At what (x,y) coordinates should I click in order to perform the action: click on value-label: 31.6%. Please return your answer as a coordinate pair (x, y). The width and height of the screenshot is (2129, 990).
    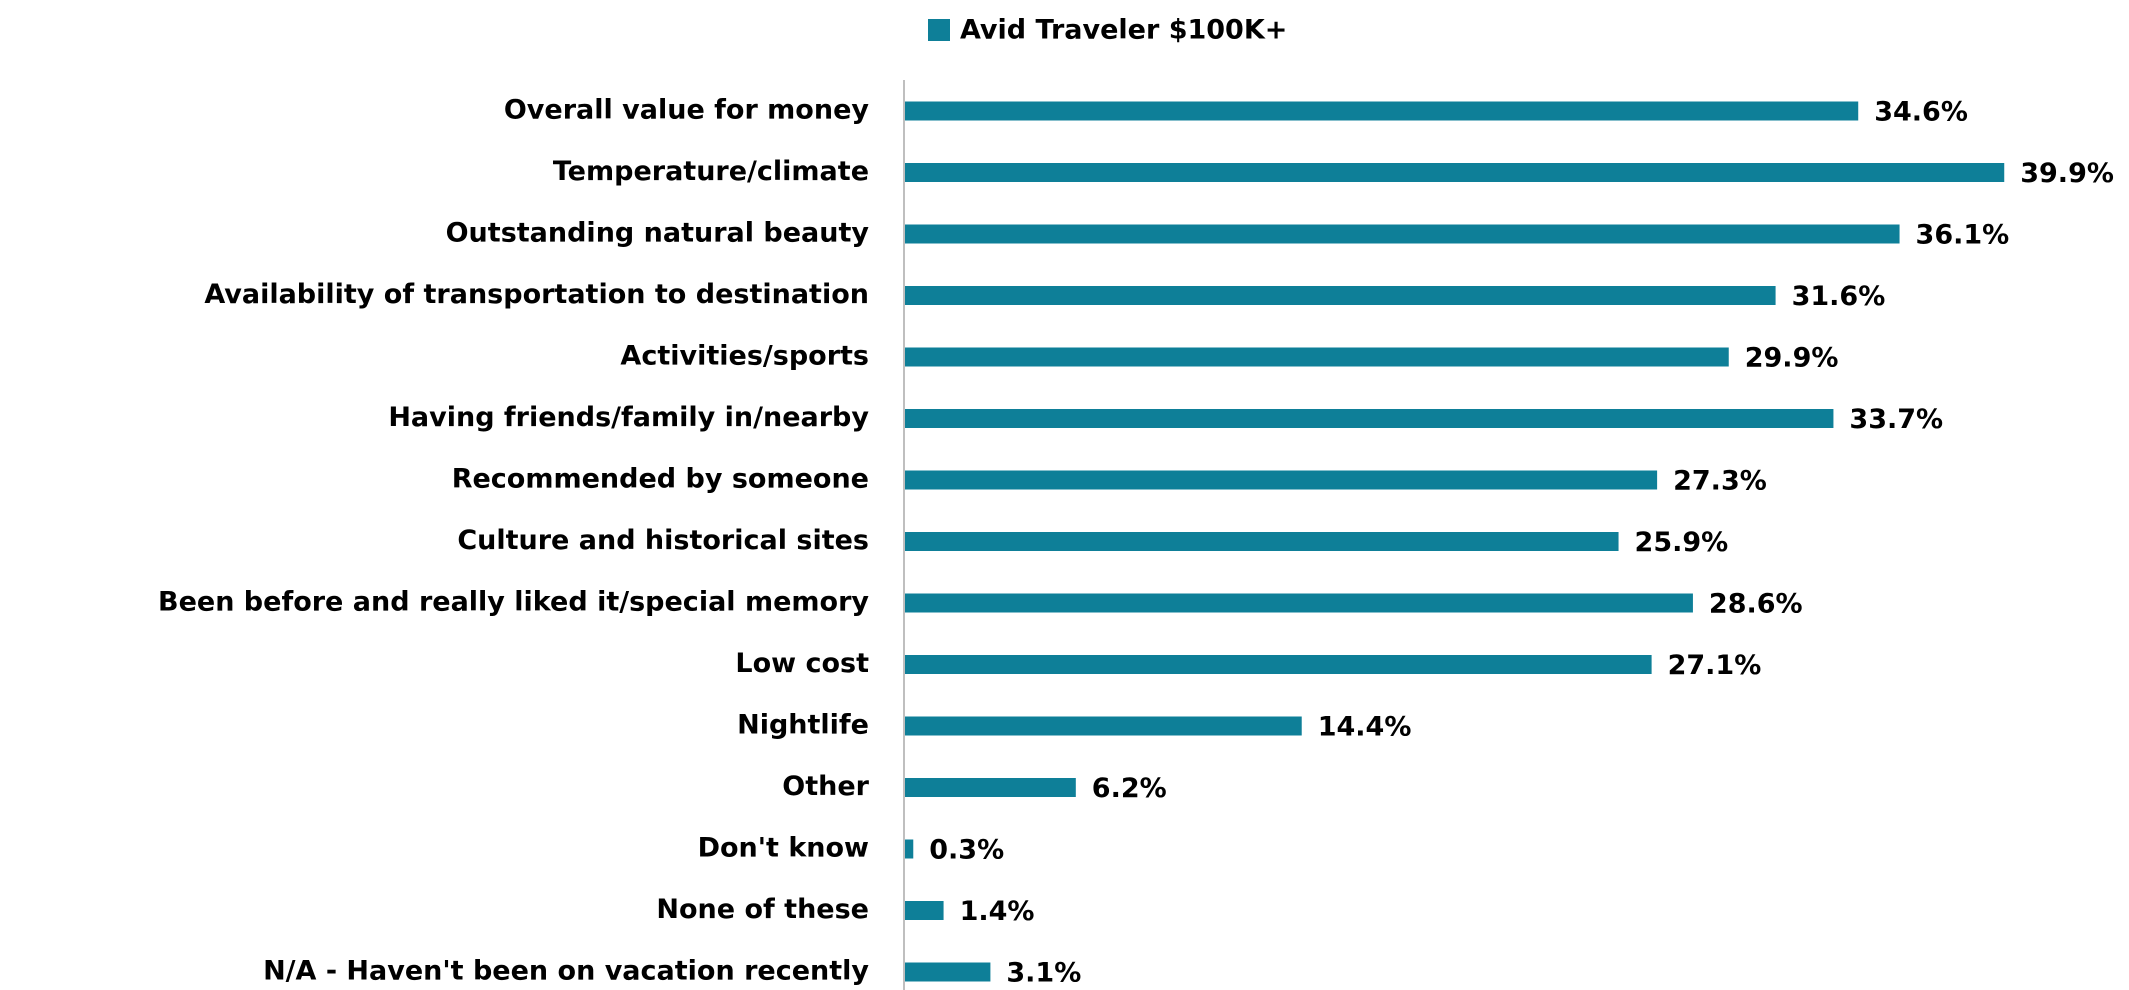
    Looking at the image, I should click on (1839, 296).